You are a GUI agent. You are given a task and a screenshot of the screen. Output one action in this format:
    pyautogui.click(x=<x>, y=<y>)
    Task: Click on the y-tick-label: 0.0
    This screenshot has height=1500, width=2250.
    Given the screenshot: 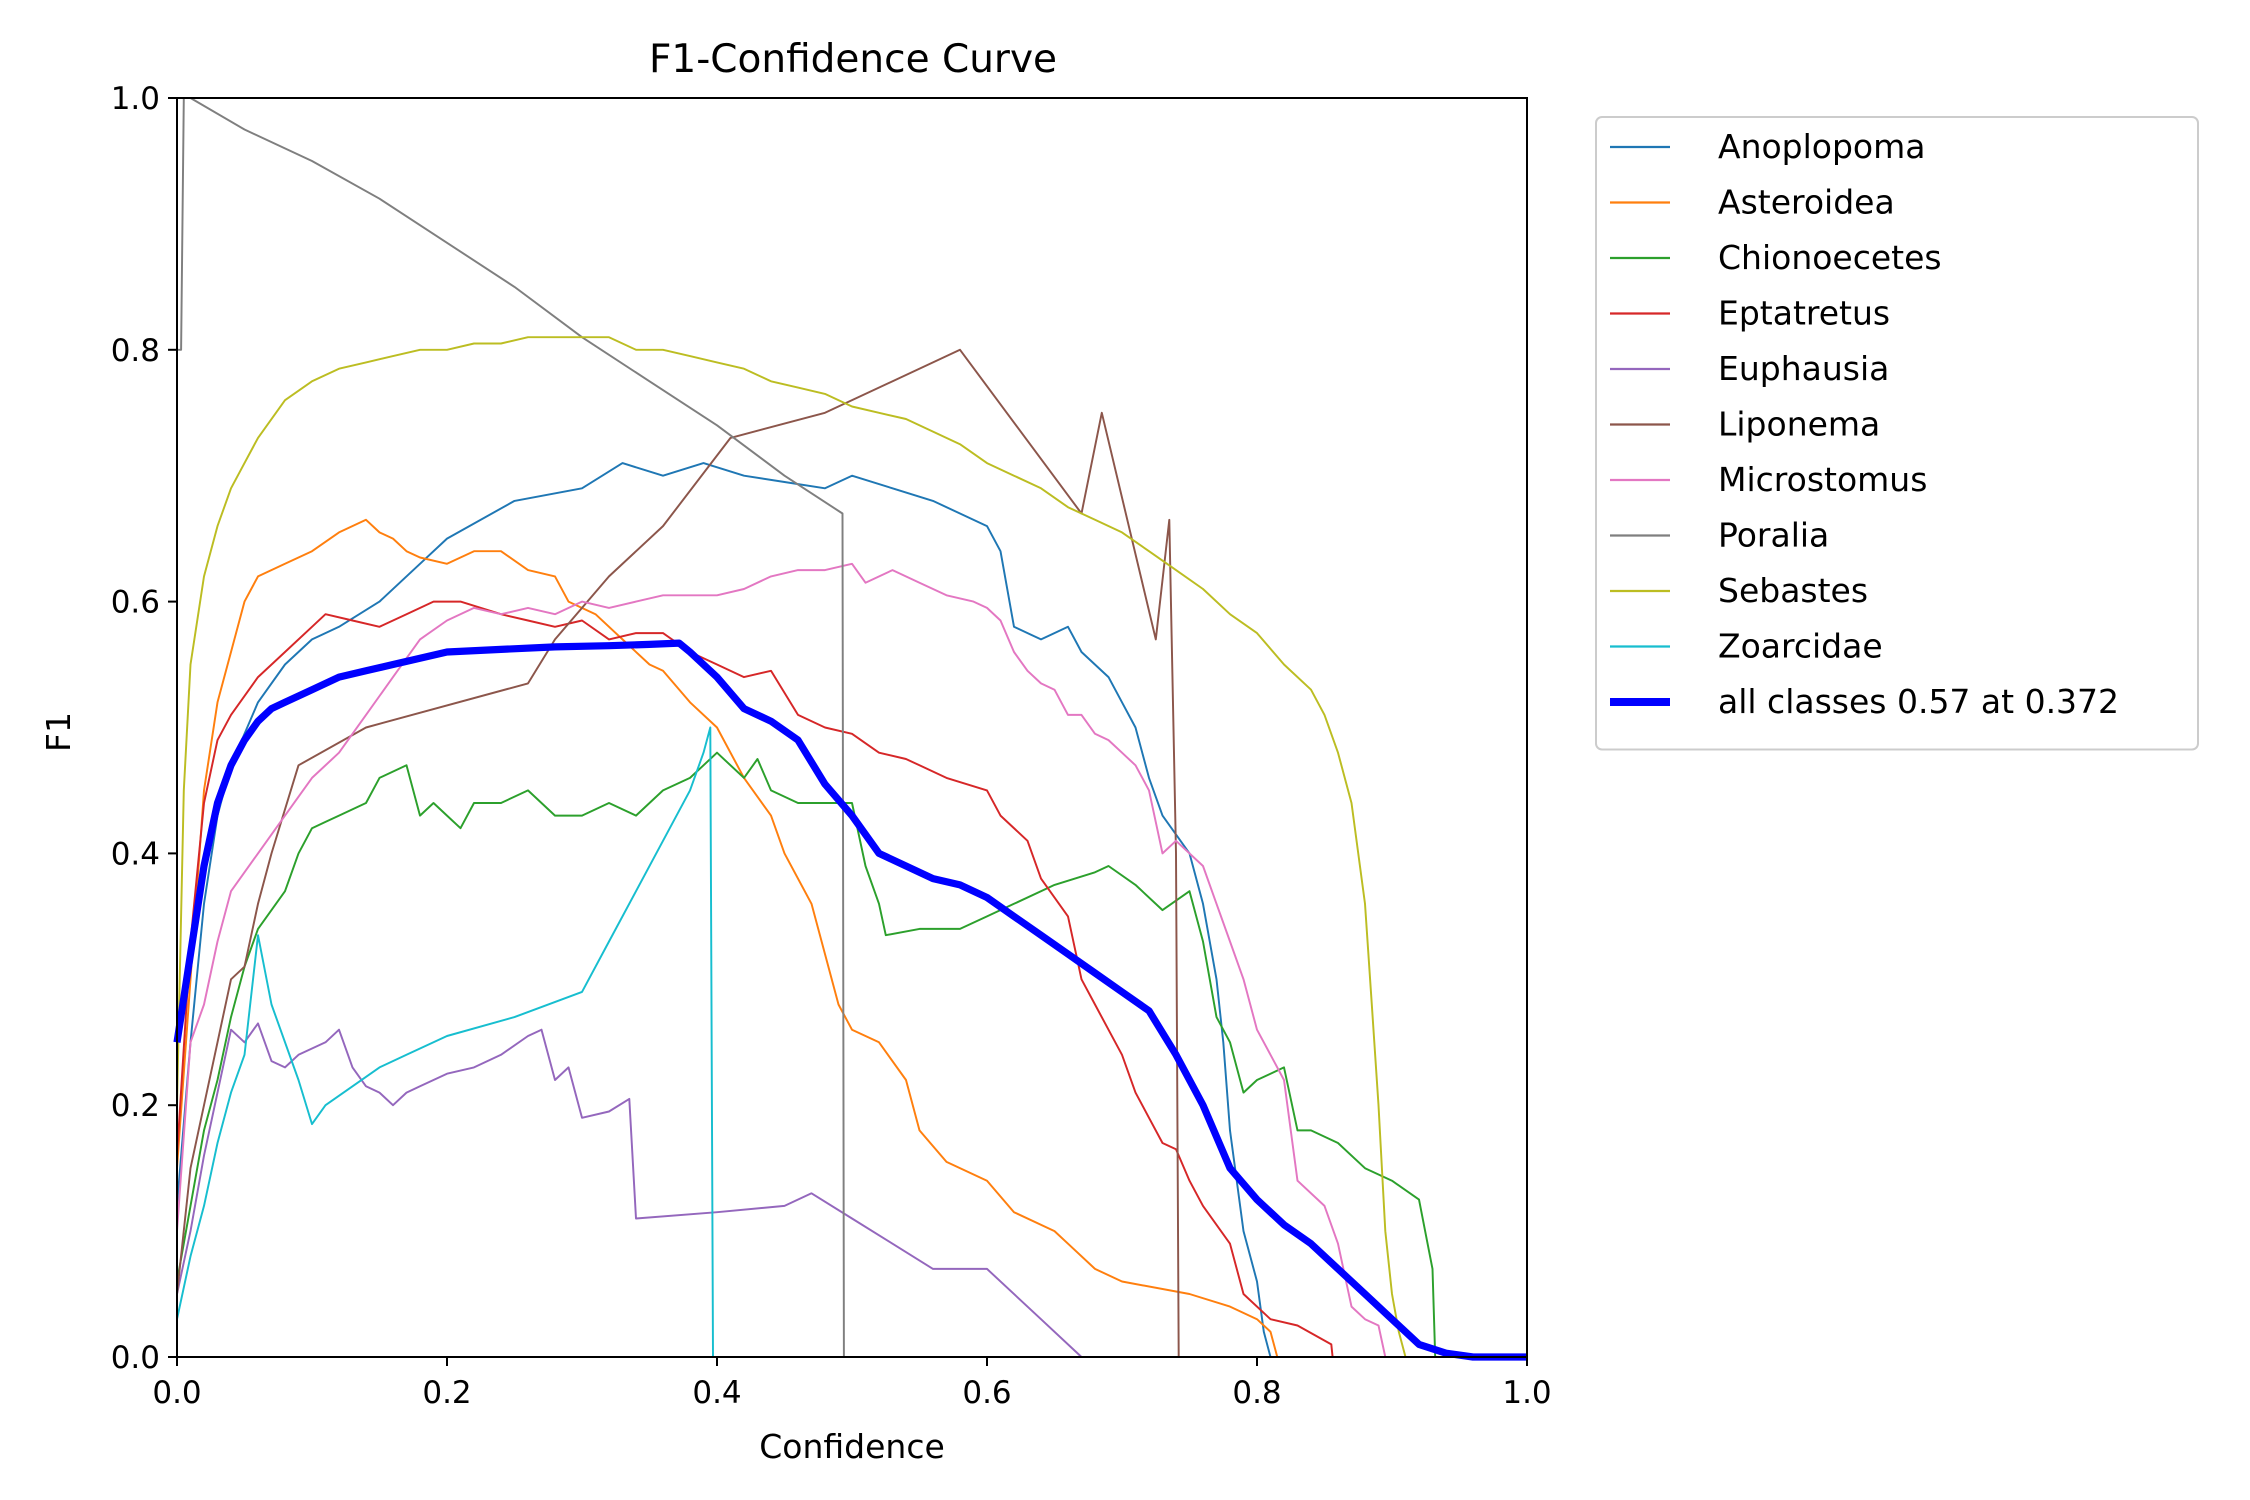 What is the action you would take?
    pyautogui.click(x=135, y=1358)
    